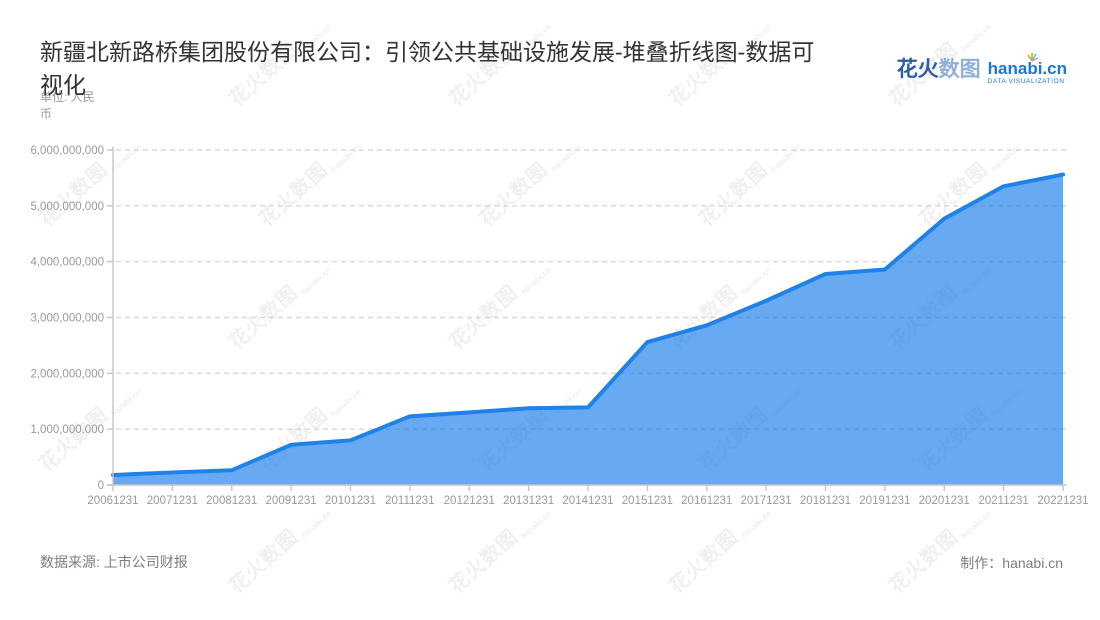 This screenshot has width=1100, height=620. What do you see at coordinates (291, 501) in the screenshot?
I see `x-tick-label: 20091231` at bounding box center [291, 501].